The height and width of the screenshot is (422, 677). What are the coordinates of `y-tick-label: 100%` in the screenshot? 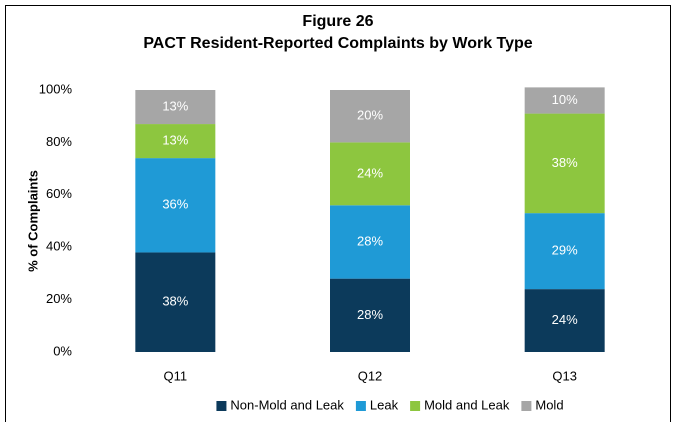 It's located at (56, 88).